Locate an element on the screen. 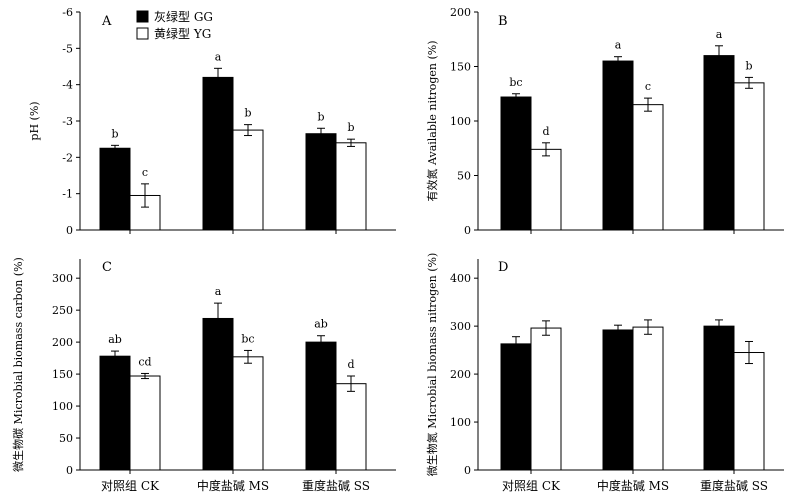 The width and height of the screenshot is (797, 497). legend-swatch-yg is located at coordinates (142, 33).